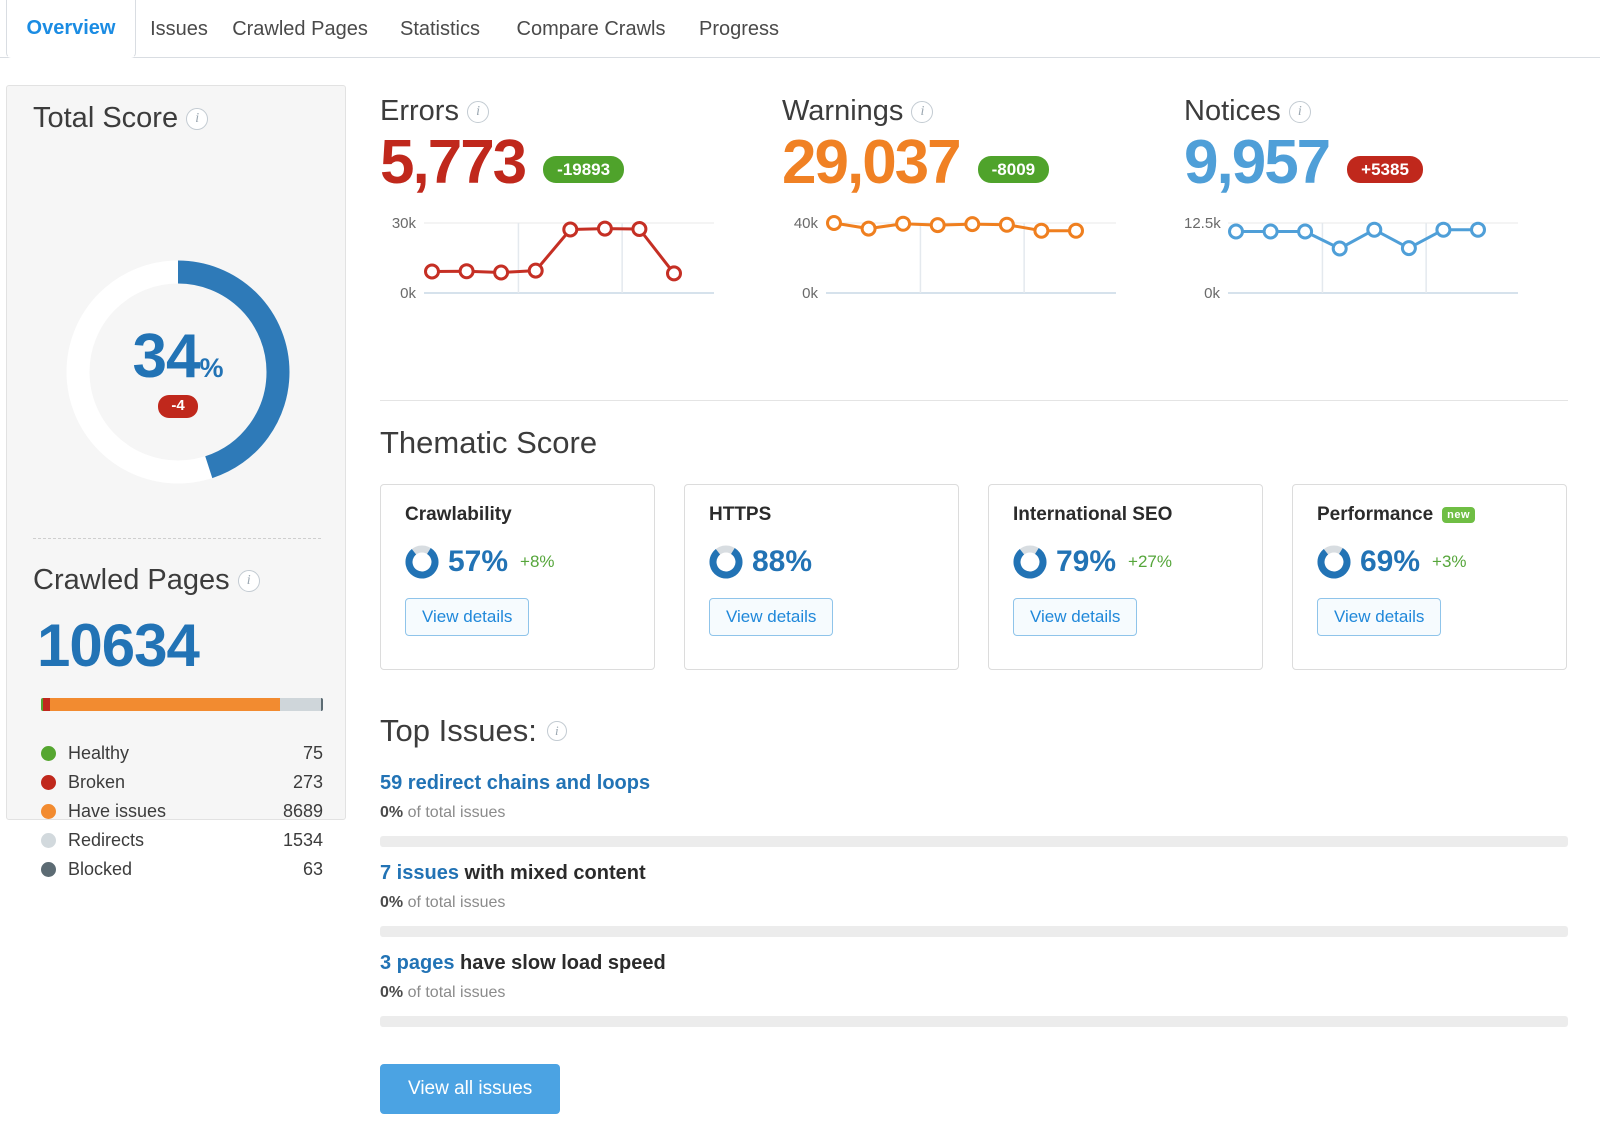 This screenshot has height=1136, width=1600. What do you see at coordinates (417, 963) in the screenshot?
I see `issue-link: 3 pages` at bounding box center [417, 963].